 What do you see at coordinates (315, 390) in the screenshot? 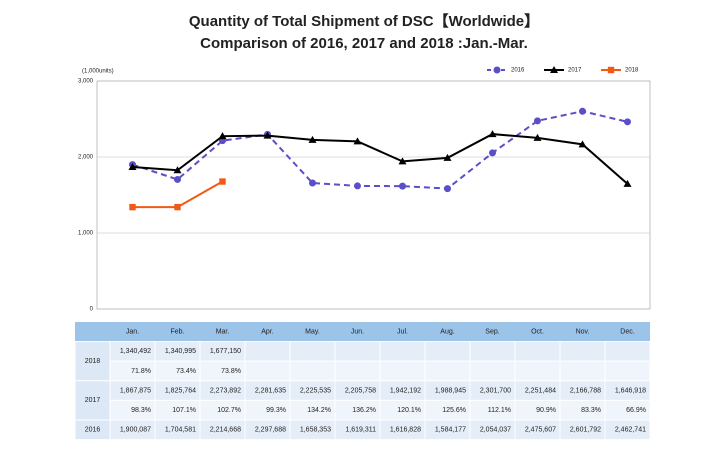
I see `table-value: 2,225,535` at bounding box center [315, 390].